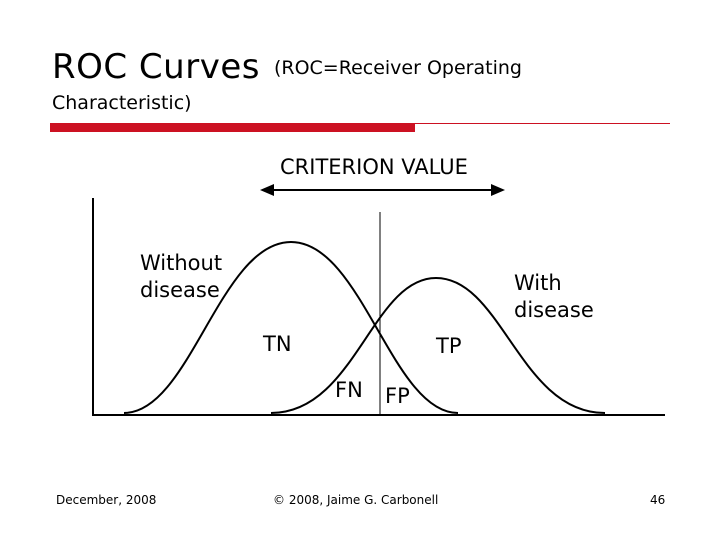 The width and height of the screenshot is (720, 540). What do you see at coordinates (356, 500) in the screenshot?
I see `footer-copyright: © 2008, Jaime G. Carbonell` at bounding box center [356, 500].